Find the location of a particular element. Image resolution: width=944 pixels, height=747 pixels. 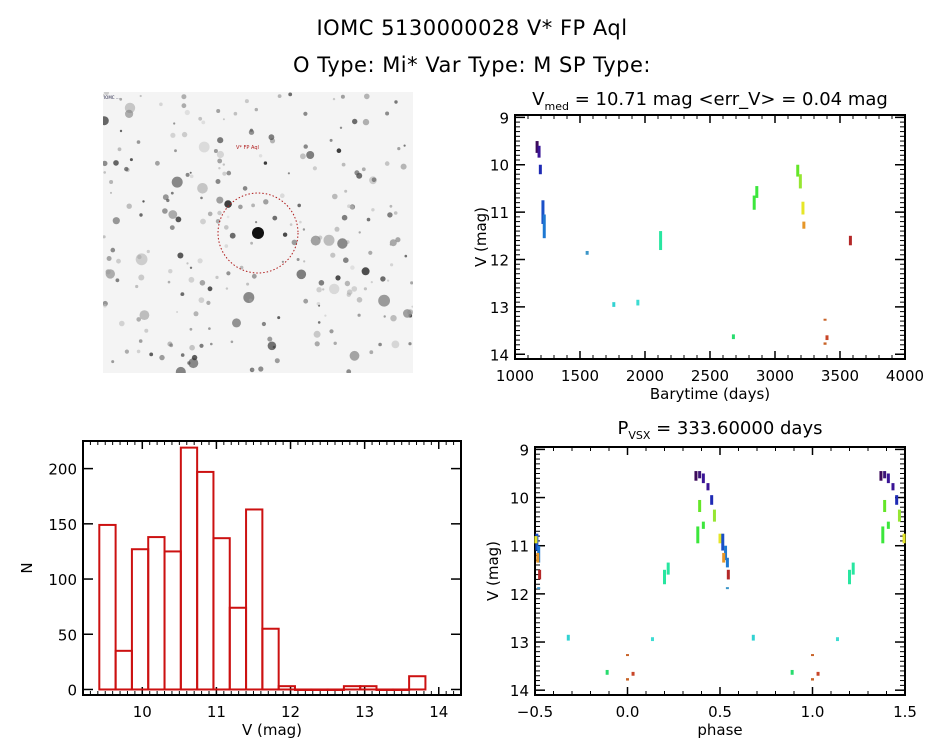

y-tick-label: 12 is located at coordinates (519, 595).